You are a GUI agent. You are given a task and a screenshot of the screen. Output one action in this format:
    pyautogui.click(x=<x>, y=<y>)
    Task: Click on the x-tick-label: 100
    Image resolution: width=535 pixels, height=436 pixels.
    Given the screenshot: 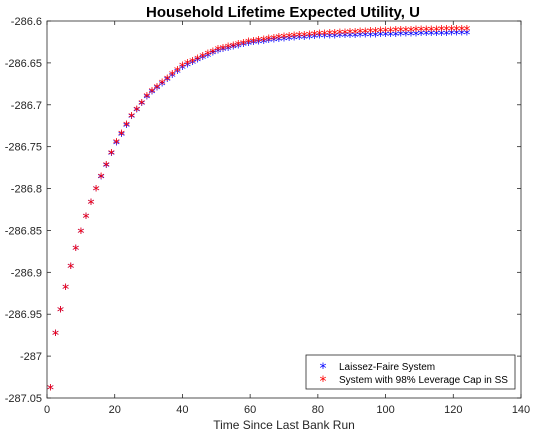 What is the action you would take?
    pyautogui.click(x=385, y=410)
    